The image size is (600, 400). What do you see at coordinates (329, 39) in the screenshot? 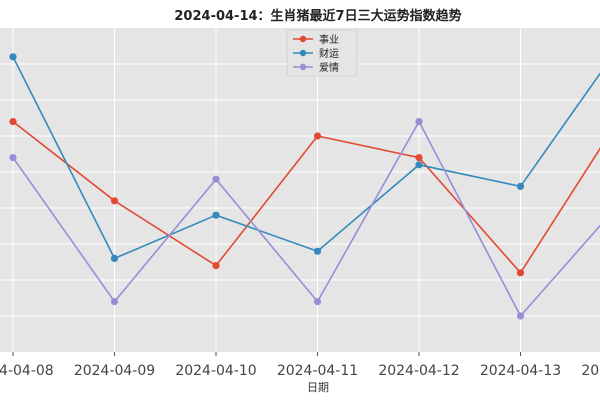
I see `legend-label: 事业` at bounding box center [329, 39].